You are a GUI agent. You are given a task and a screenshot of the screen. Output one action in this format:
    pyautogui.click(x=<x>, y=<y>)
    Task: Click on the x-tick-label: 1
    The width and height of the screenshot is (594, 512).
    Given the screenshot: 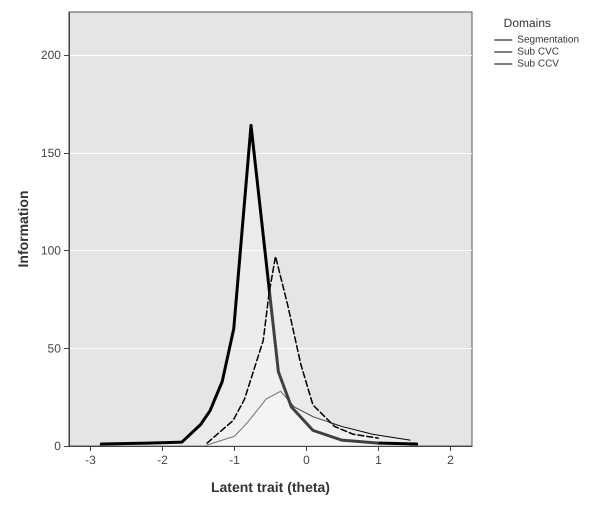 What is the action you would take?
    pyautogui.click(x=378, y=460)
    